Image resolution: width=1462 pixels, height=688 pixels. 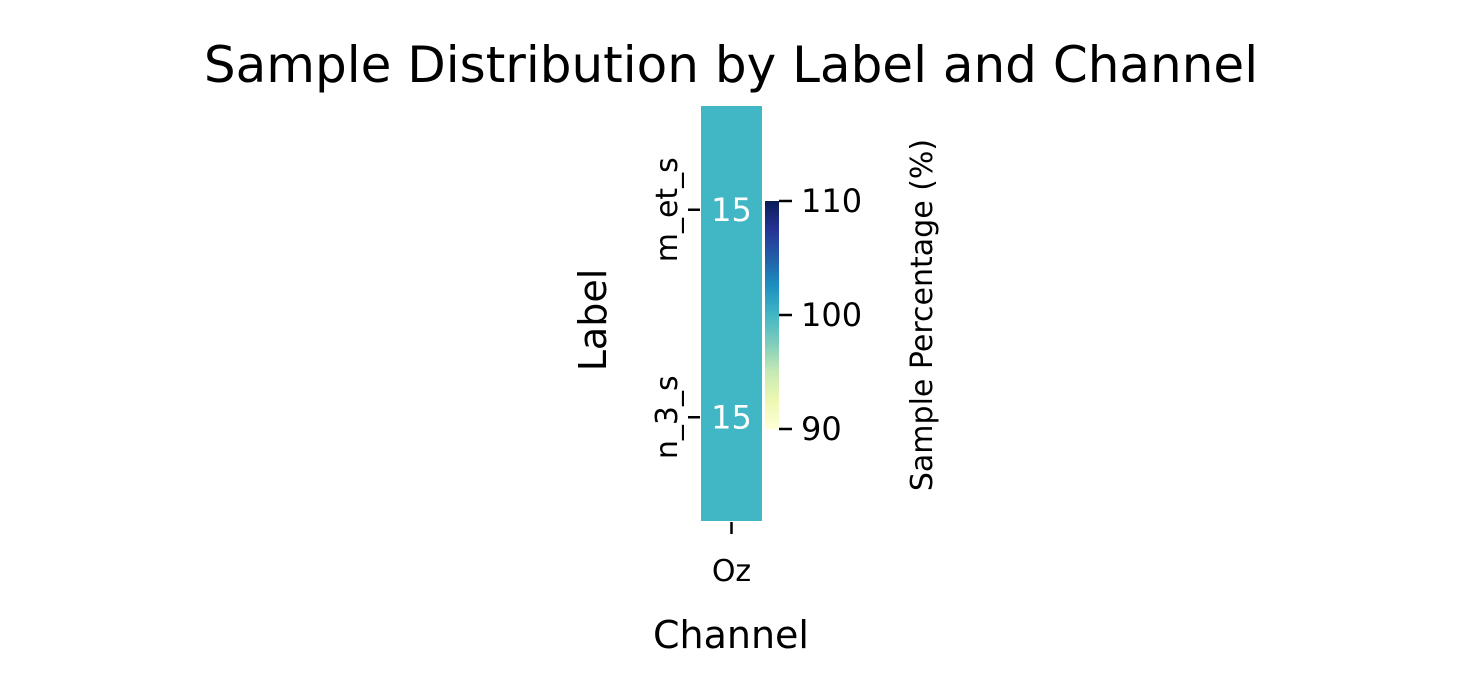 What do you see at coordinates (667, 417) in the screenshot?
I see `y-tick-label: n_3_s` at bounding box center [667, 417].